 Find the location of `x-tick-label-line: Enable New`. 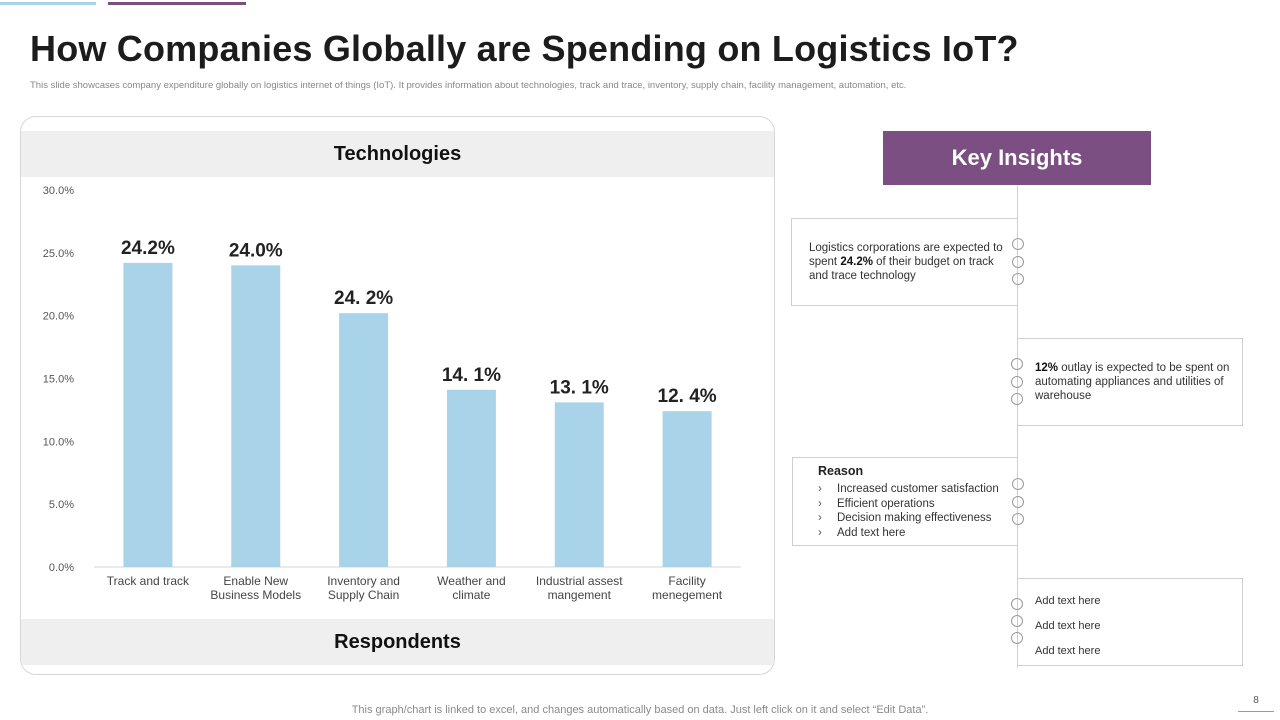

x-tick-label-line: Enable New is located at coordinates (255, 581).